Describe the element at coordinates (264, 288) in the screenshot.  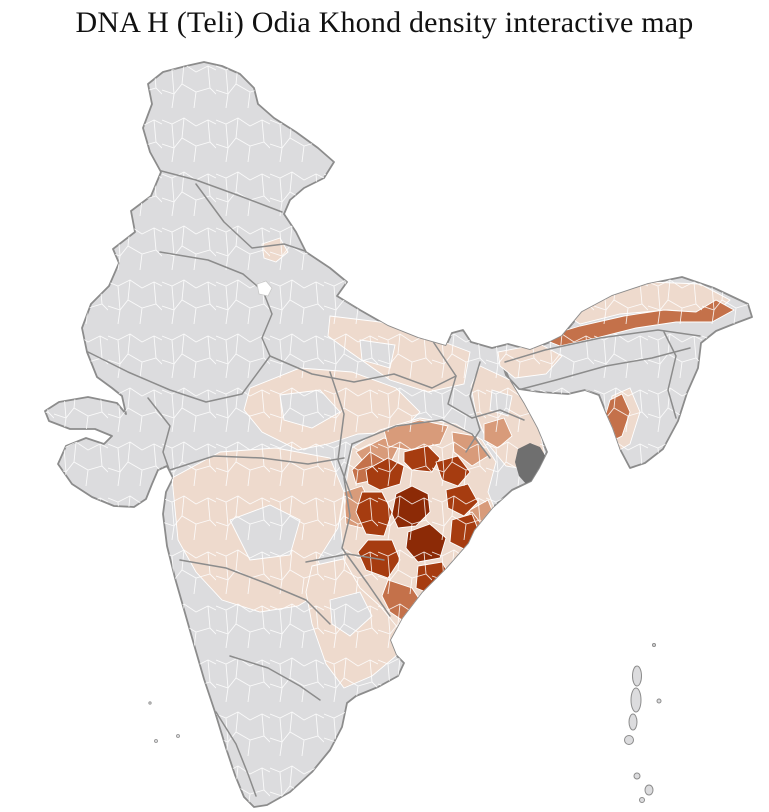
I see `delhi-enclave` at that location.